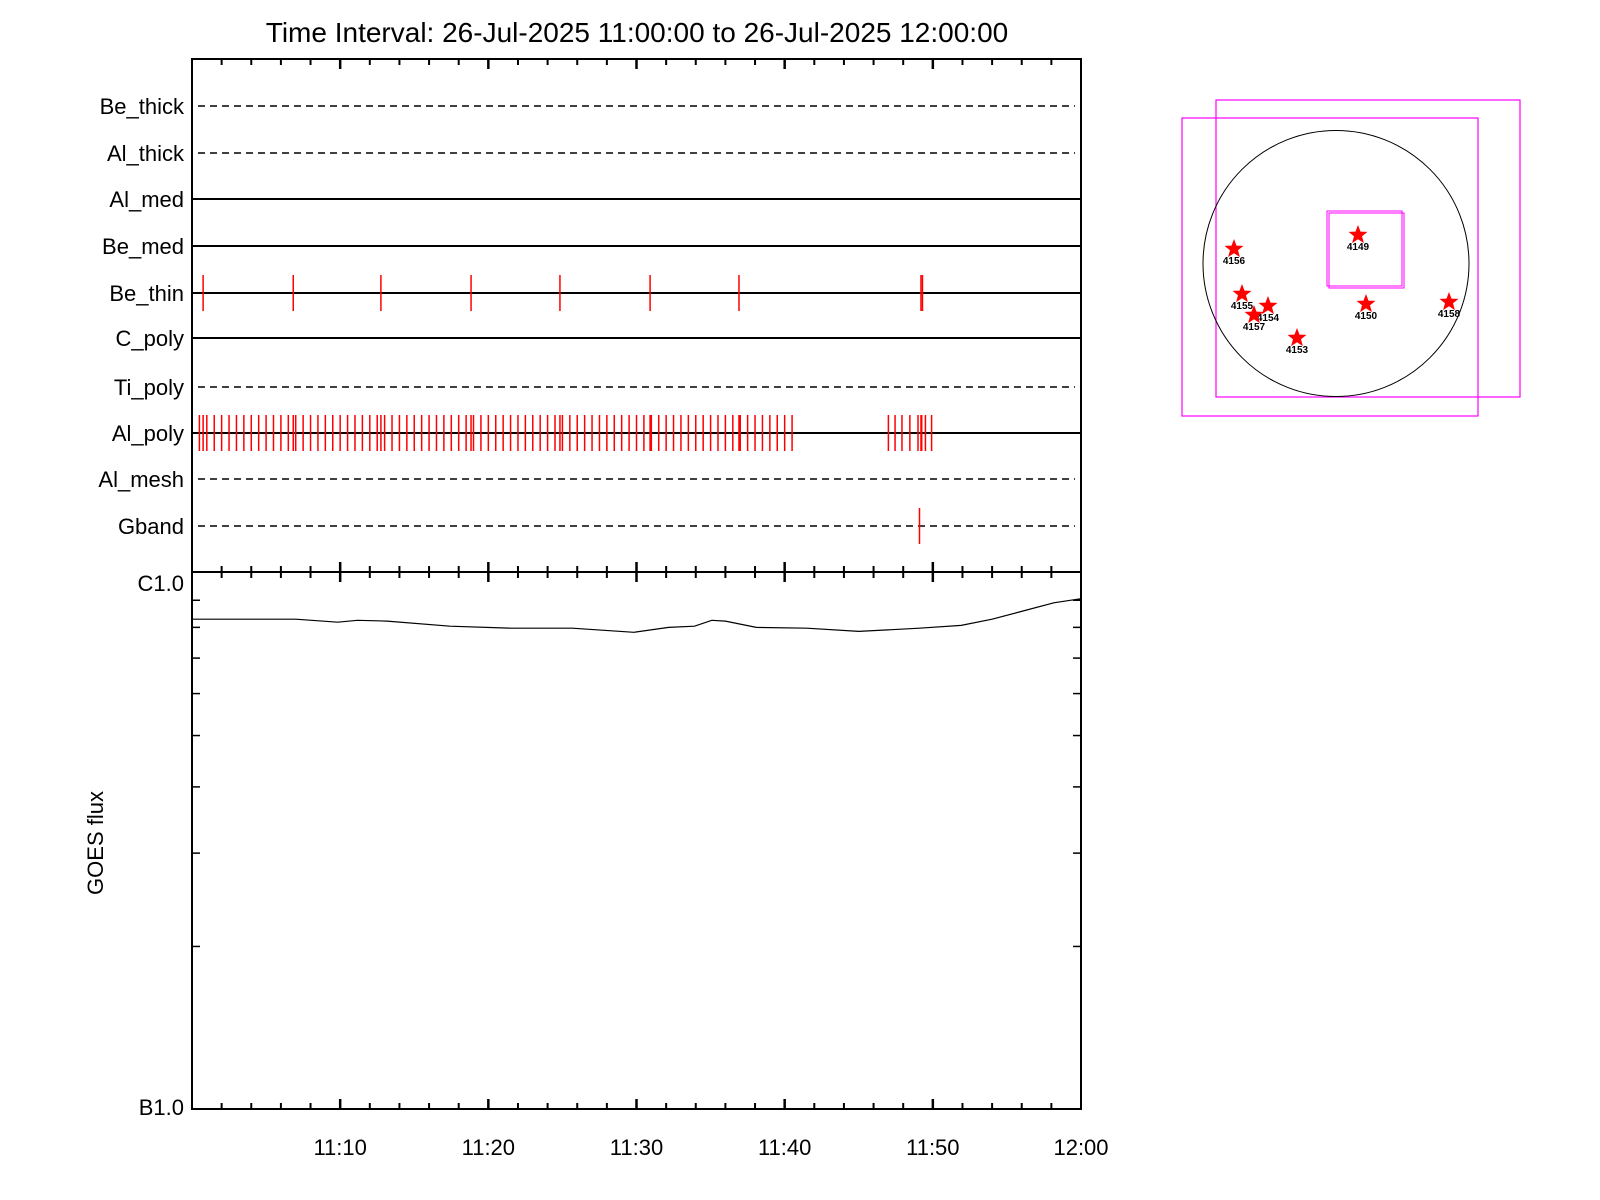  Describe the element at coordinates (636, 1147) in the screenshot. I see `x-tick-label: 11:30` at that location.